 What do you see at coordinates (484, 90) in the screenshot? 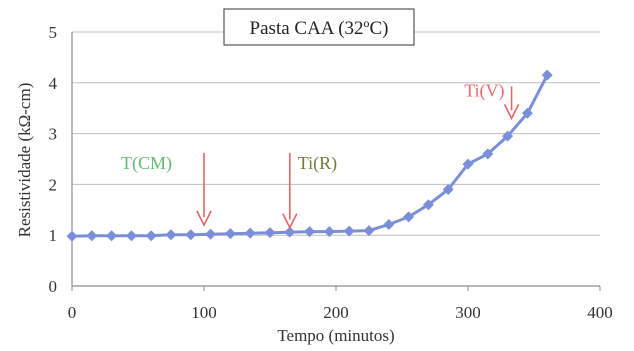
I see `annotation-label: Ti(V)` at bounding box center [484, 90].